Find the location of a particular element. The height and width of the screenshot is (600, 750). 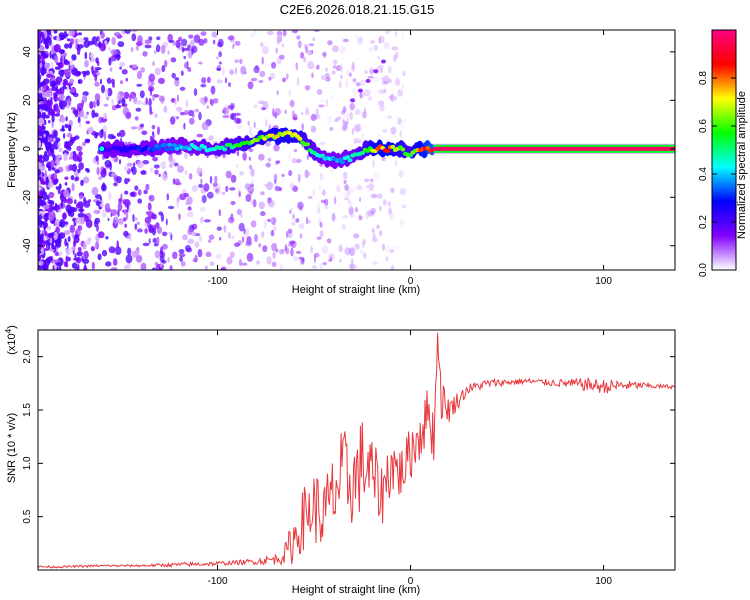

snr-xtick-label: 0 is located at coordinates (411, 581).